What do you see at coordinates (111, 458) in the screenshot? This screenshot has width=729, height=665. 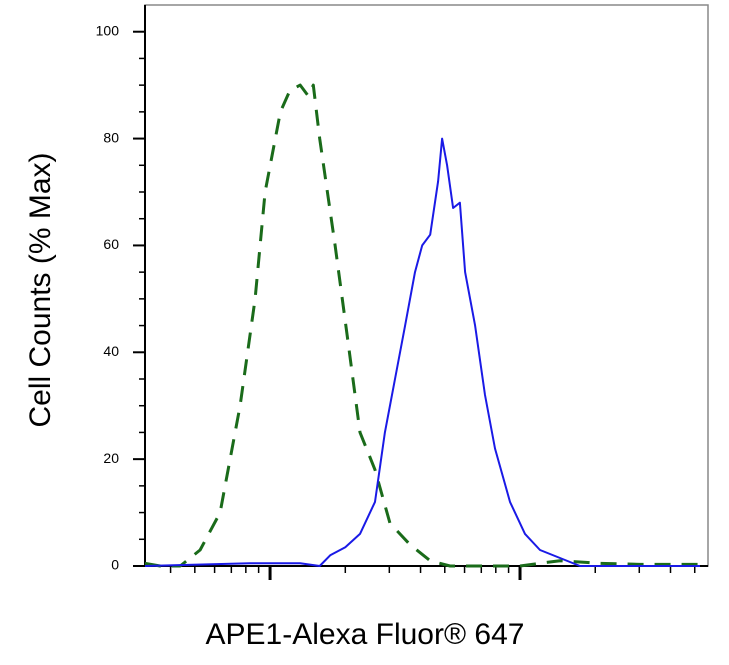 I see `y-tick-label: 20` at bounding box center [111, 458].